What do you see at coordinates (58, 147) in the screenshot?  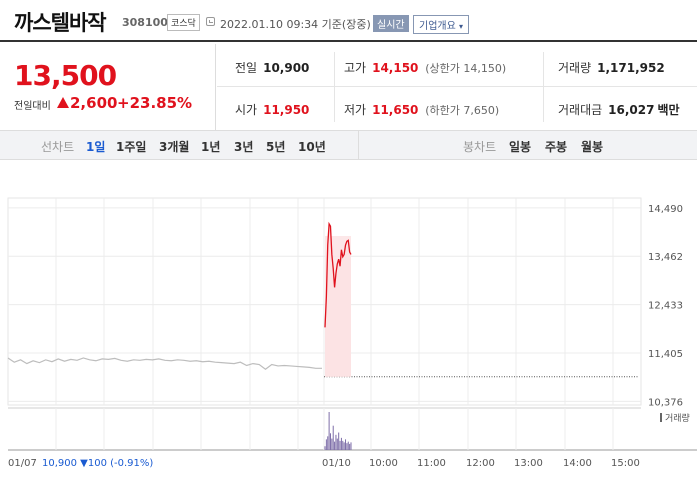 I see `line-chart-label: 선차트` at bounding box center [58, 147].